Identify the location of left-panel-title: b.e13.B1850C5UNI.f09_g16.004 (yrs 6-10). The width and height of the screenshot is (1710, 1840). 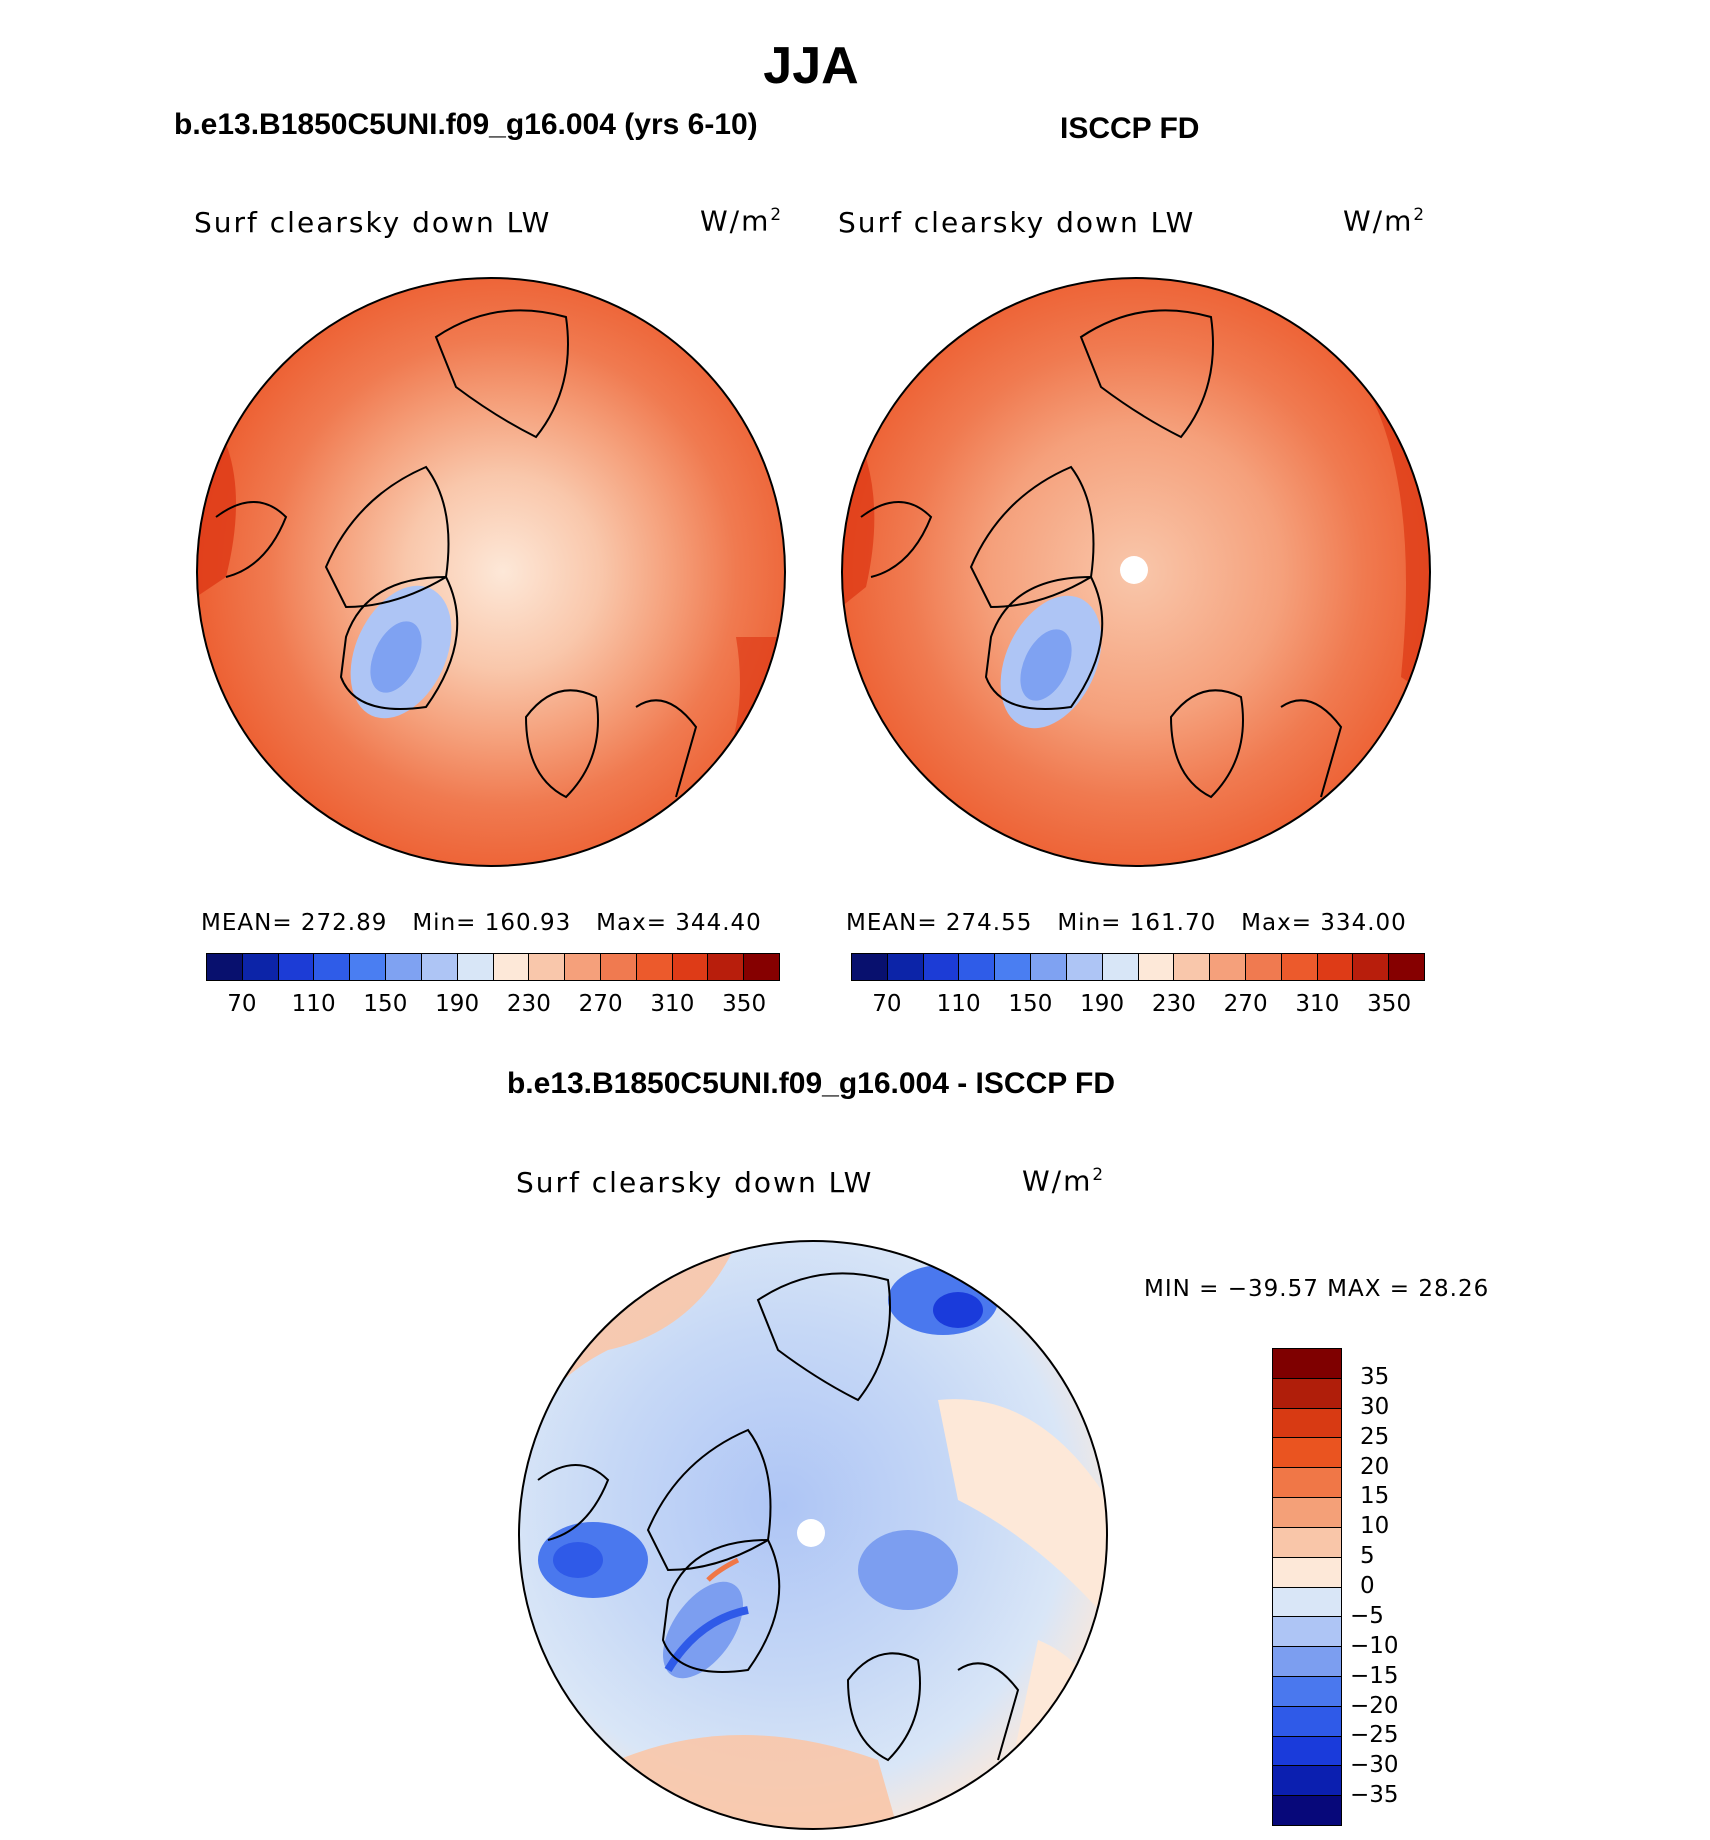
(466, 124).